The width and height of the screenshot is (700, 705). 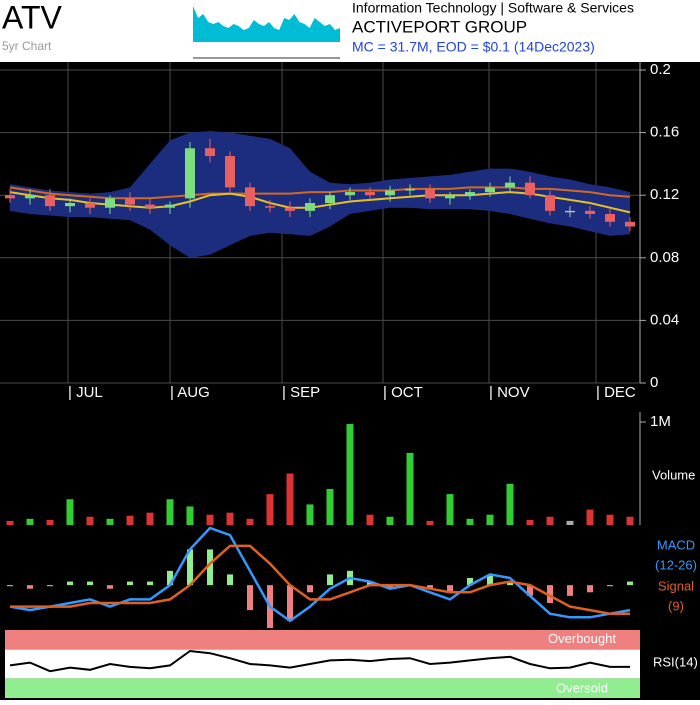 What do you see at coordinates (676, 564) in the screenshot?
I see `legend-params: (12-26)` at bounding box center [676, 564].